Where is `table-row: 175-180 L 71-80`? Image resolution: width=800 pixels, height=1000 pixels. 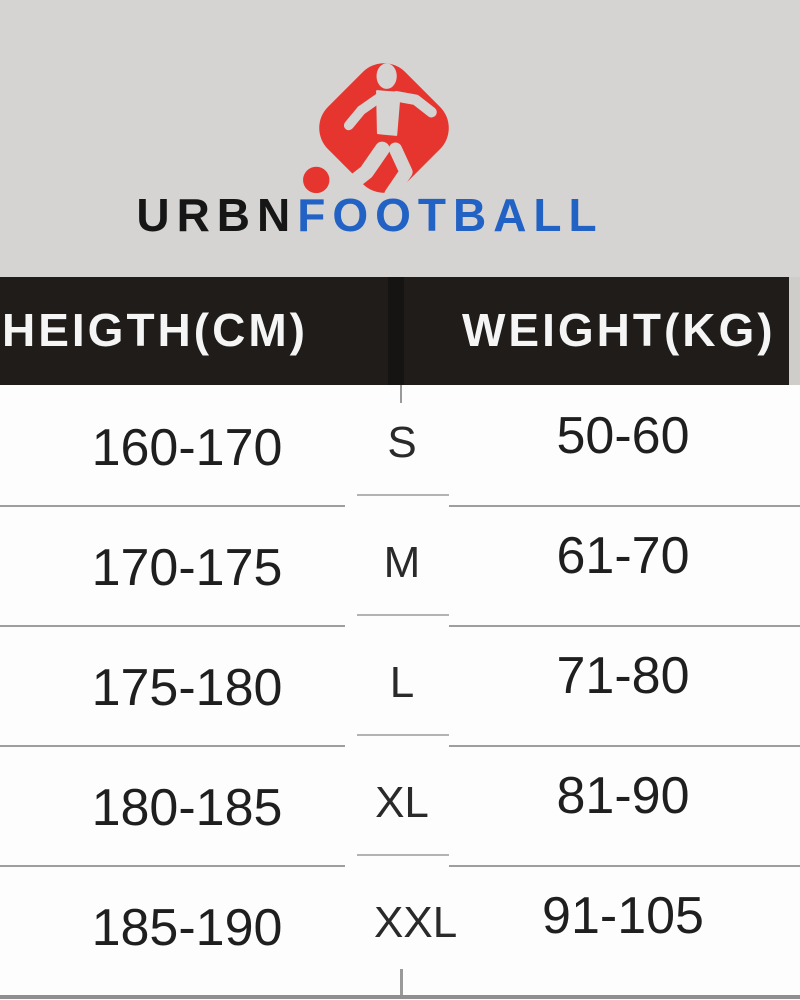
table-row: 175-180 L 71-80 is located at coordinates (400, 679).